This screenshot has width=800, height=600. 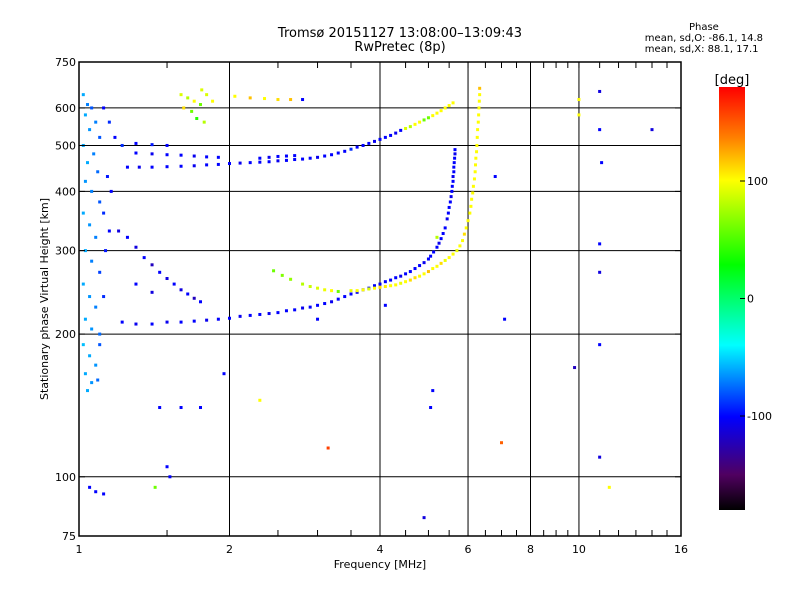 What do you see at coordinates (229, 549) in the screenshot?
I see `x-tick-label: 2` at bounding box center [229, 549].